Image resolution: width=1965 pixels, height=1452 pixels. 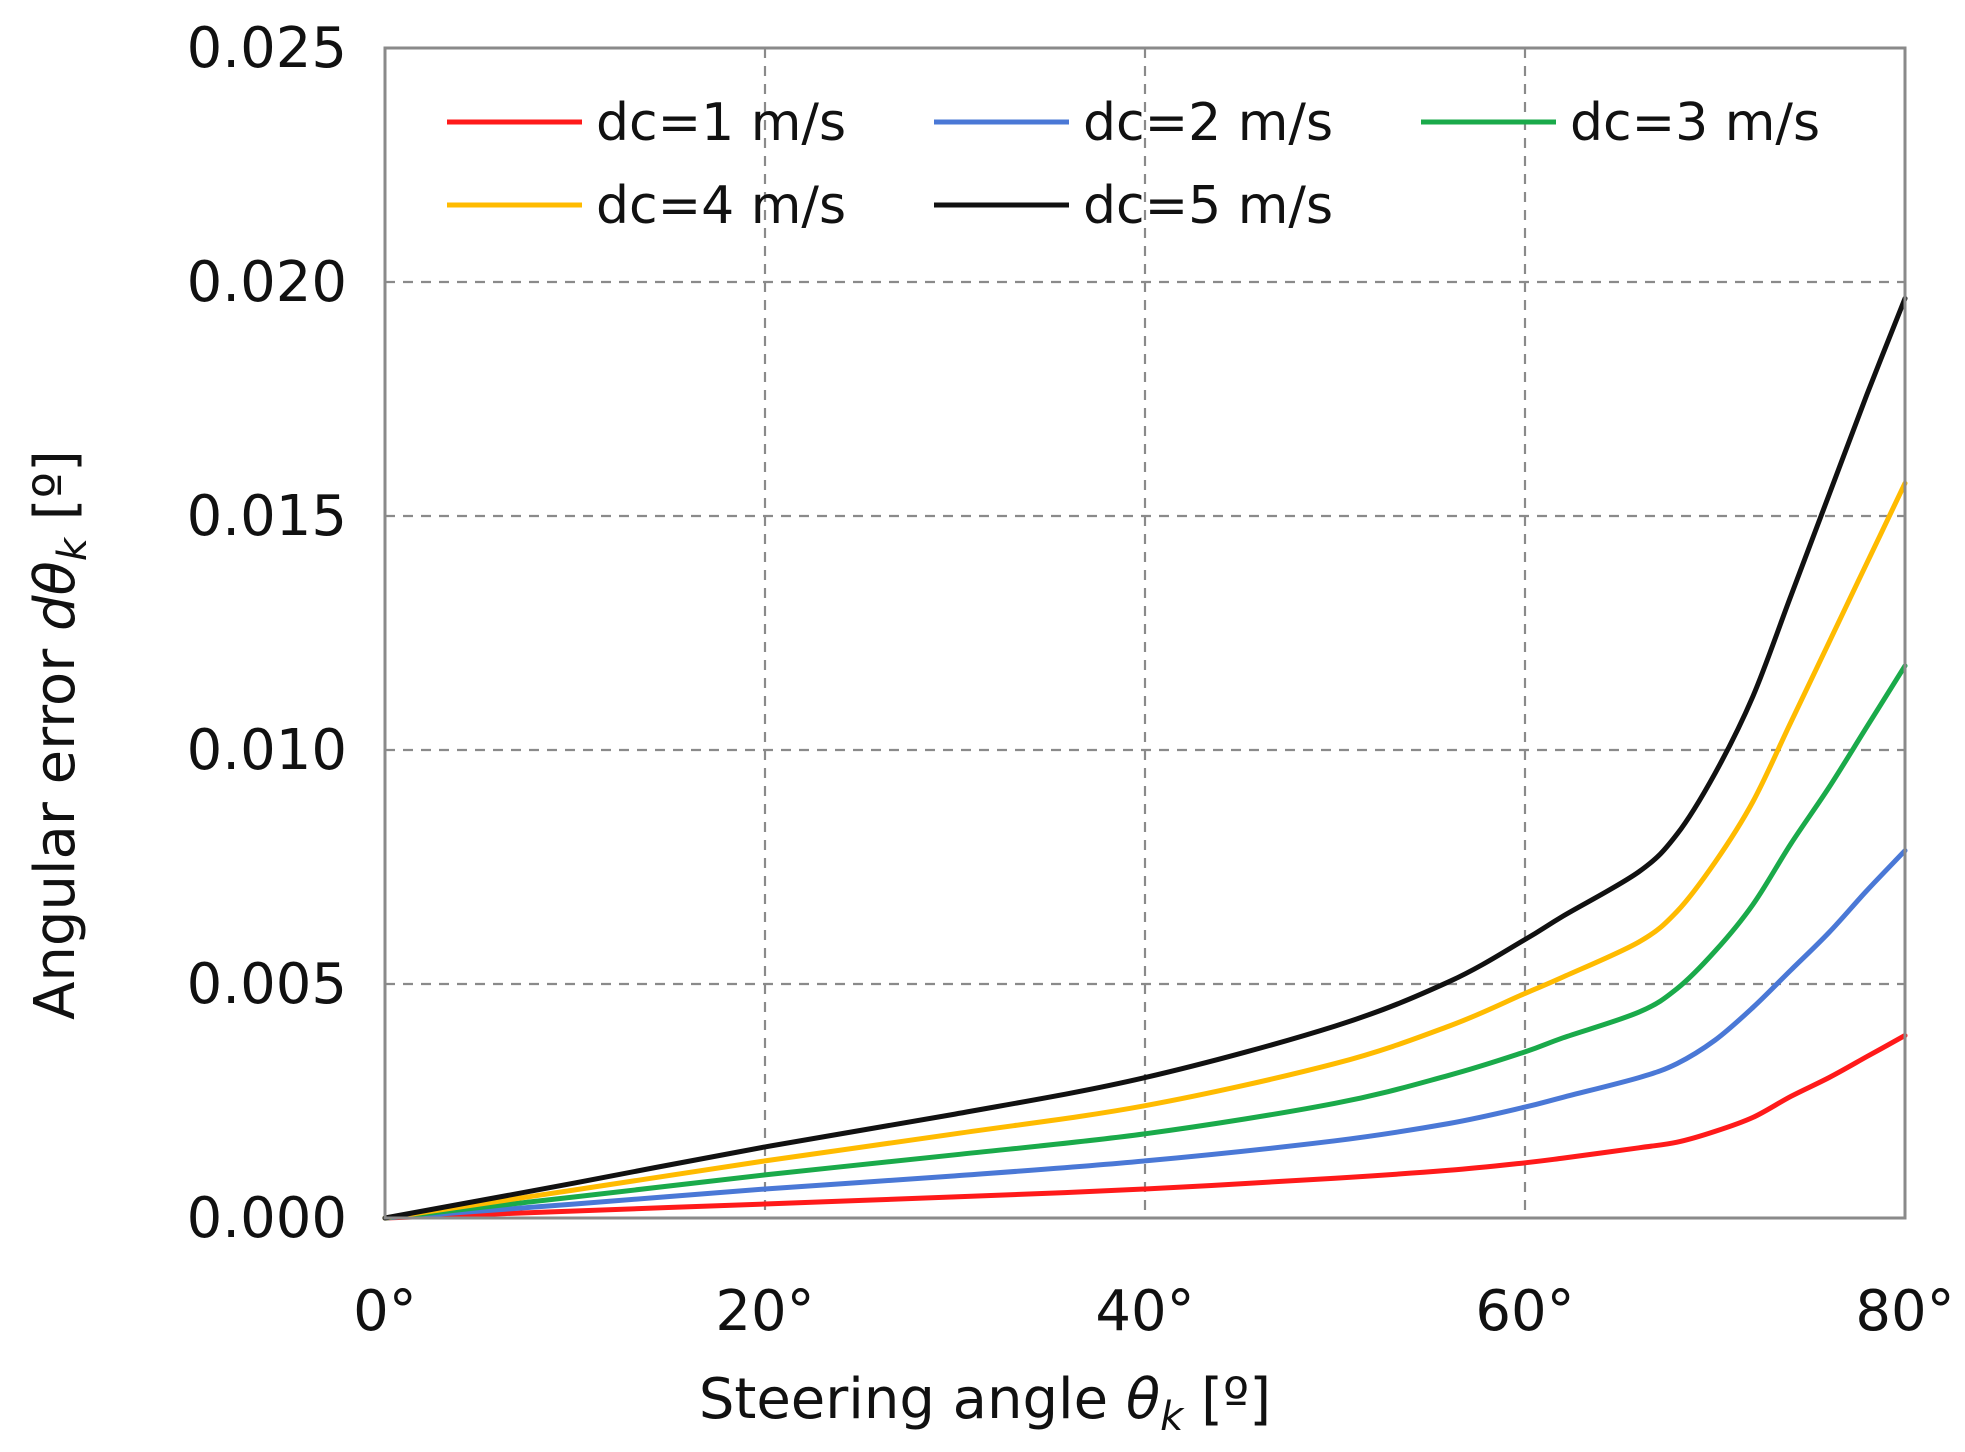 What do you see at coordinates (1208, 206) in the screenshot?
I see `legend-label-5: dc=5 m/s` at bounding box center [1208, 206].